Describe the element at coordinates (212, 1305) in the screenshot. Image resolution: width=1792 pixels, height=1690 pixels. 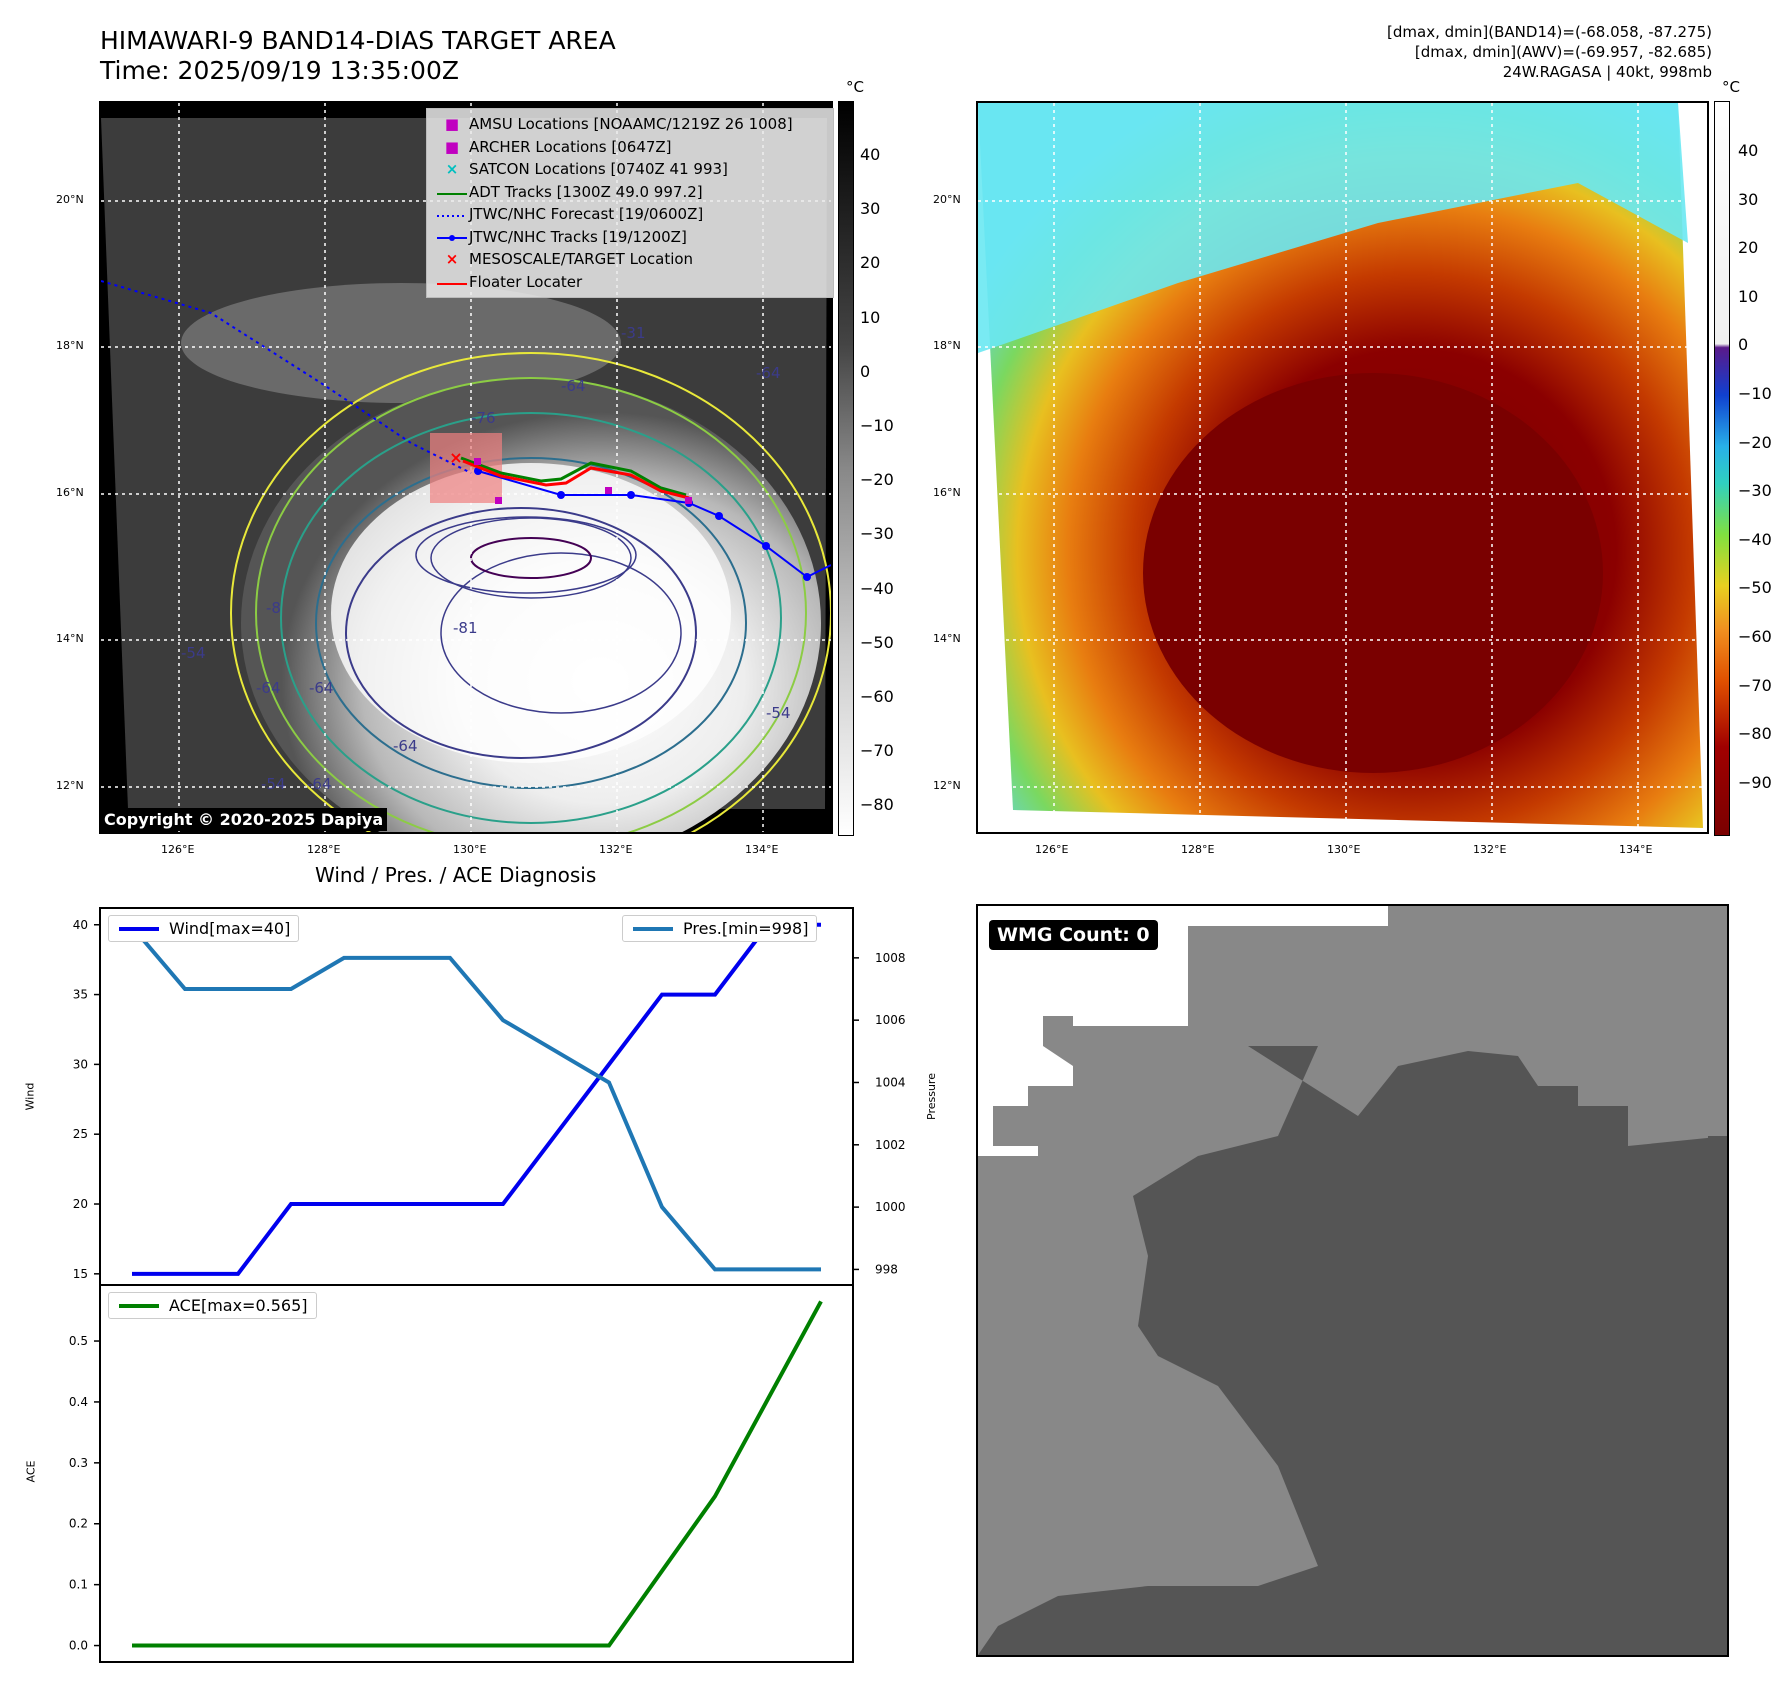
I see `ace-legend: ACE[max=0.565]` at that location.